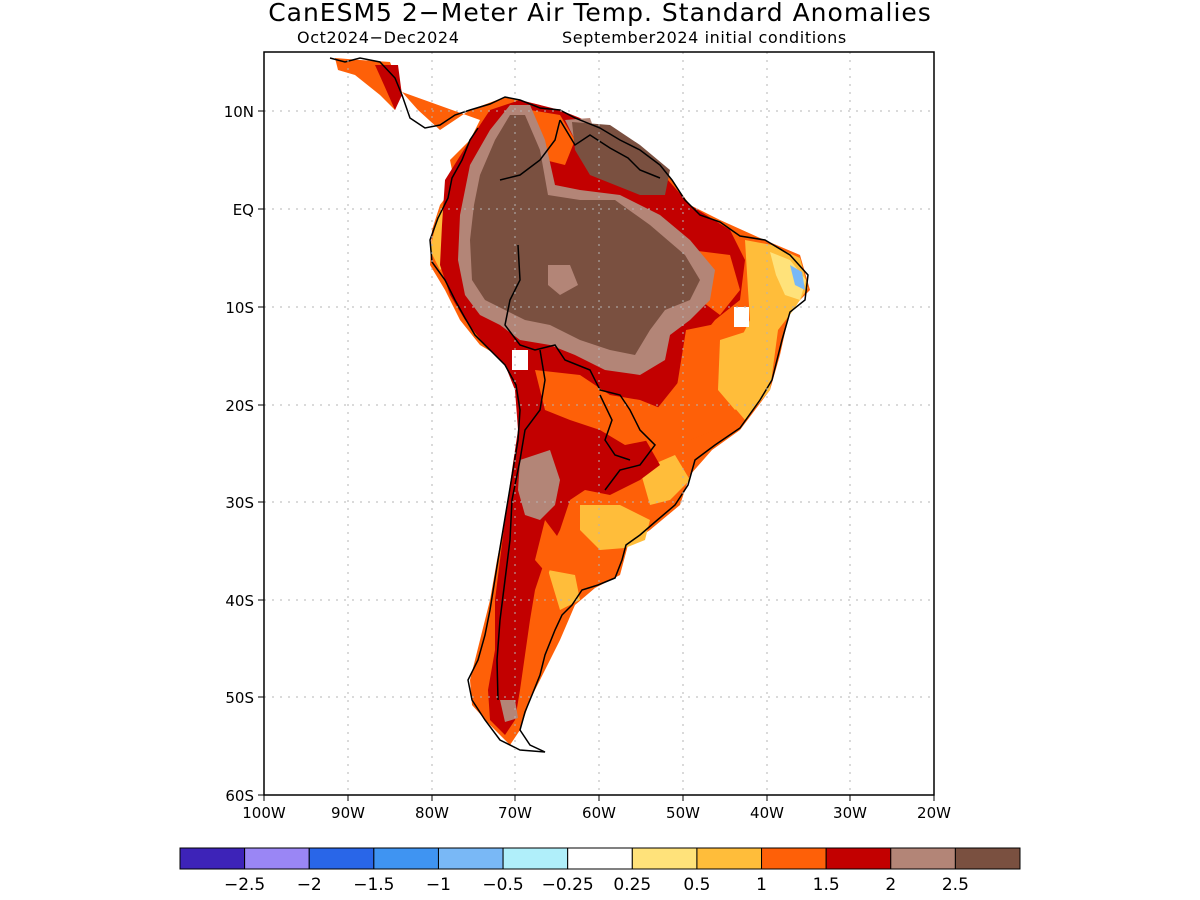  I want to click on legend-label: −1, so click(438, 885).